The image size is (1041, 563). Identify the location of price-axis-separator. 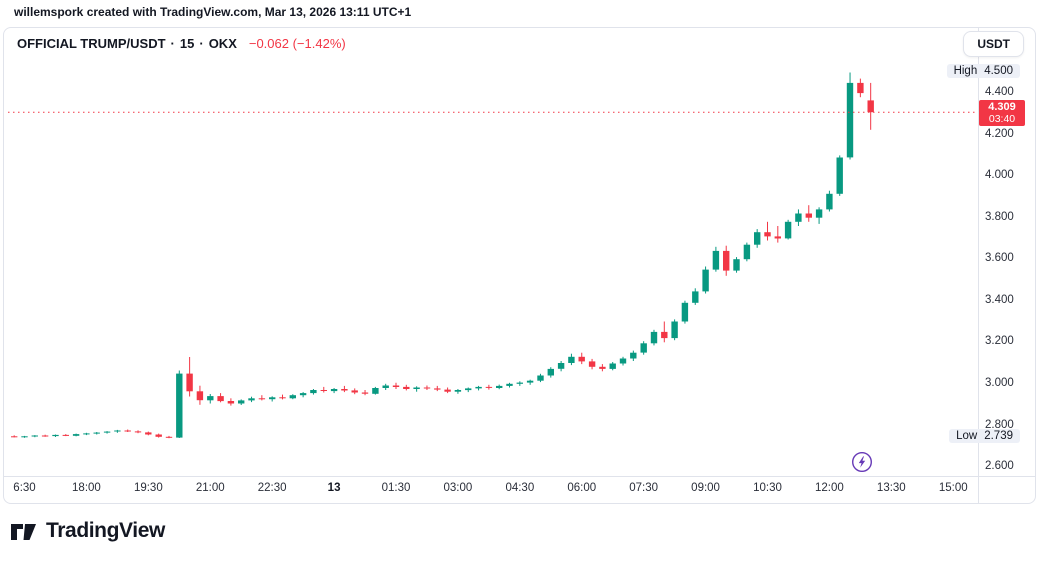
(978, 266).